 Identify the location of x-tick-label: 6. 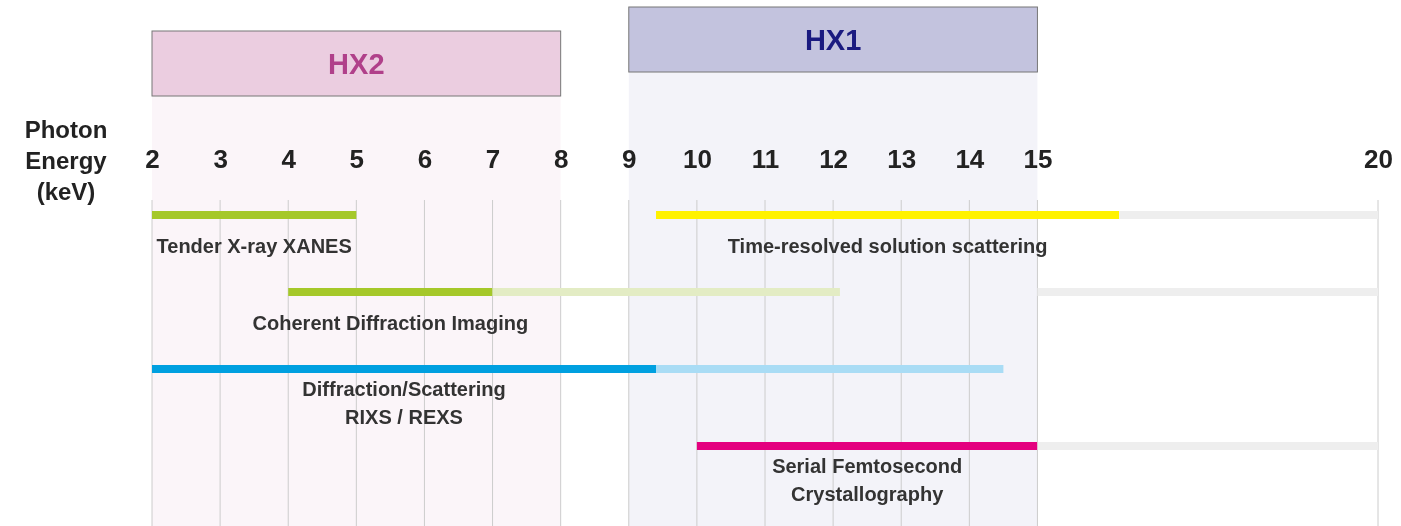
(425, 159).